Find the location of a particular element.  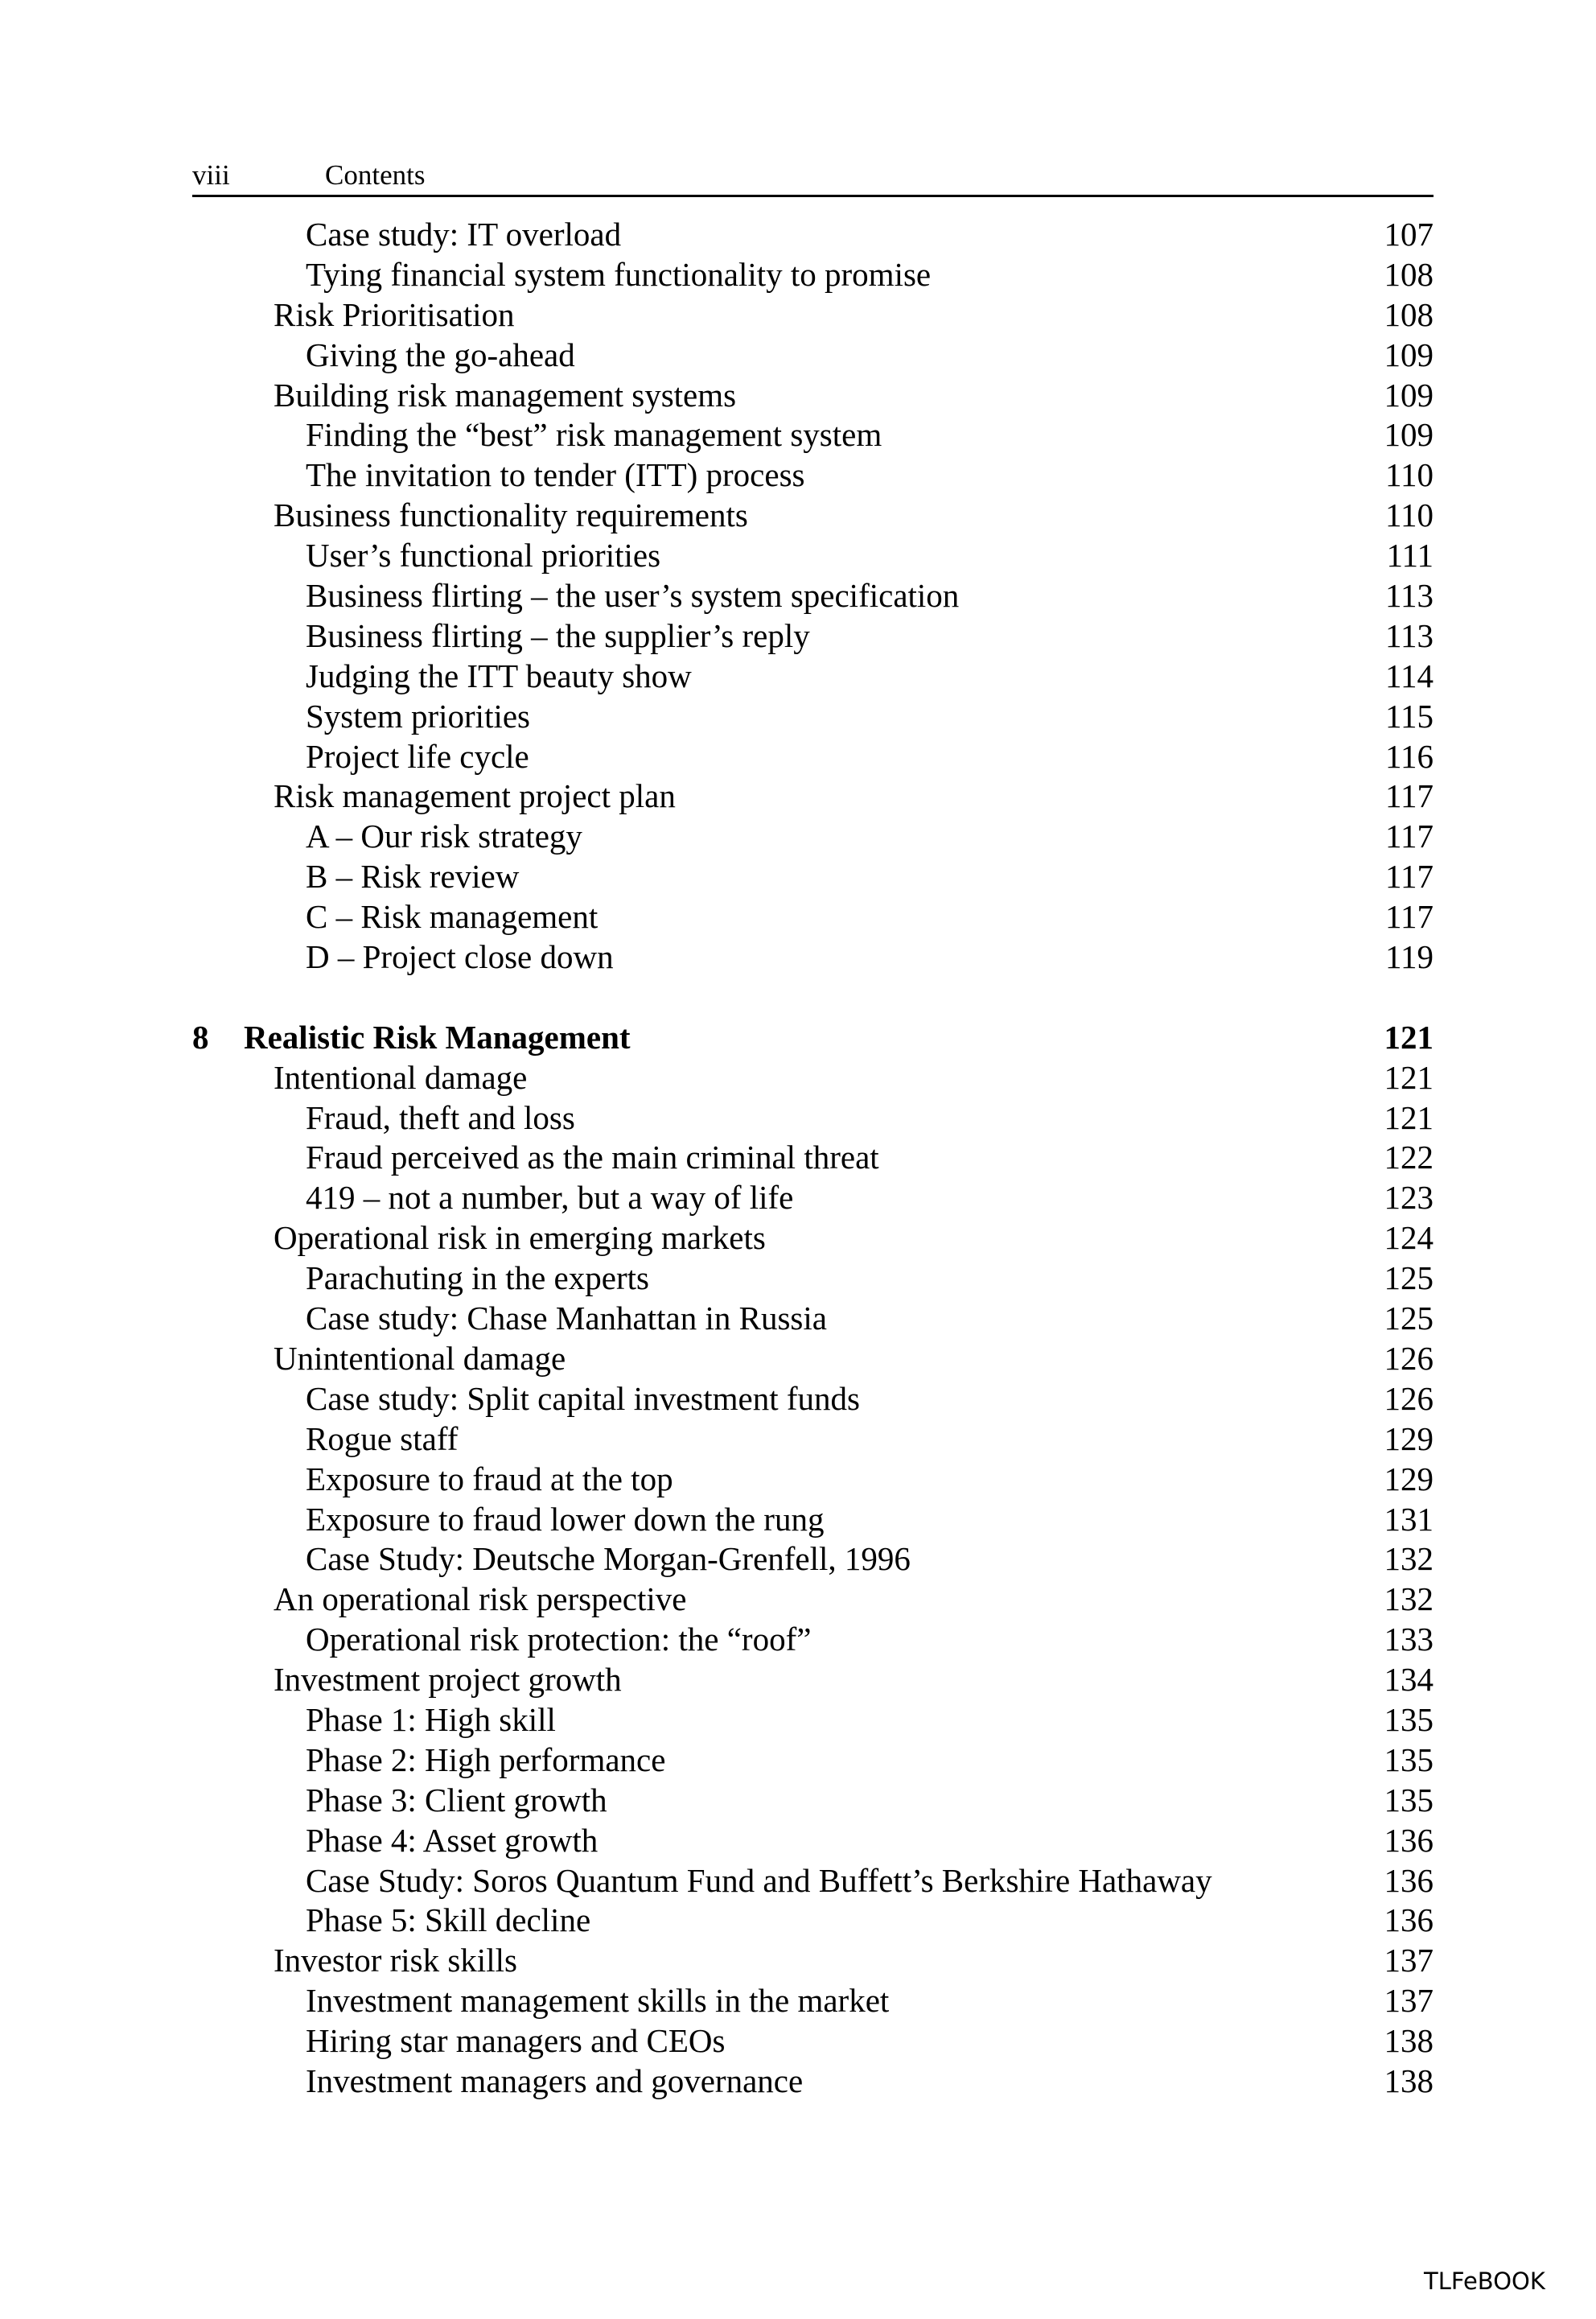

toc-entry: D – Project close down 119 is located at coordinates (813, 958).